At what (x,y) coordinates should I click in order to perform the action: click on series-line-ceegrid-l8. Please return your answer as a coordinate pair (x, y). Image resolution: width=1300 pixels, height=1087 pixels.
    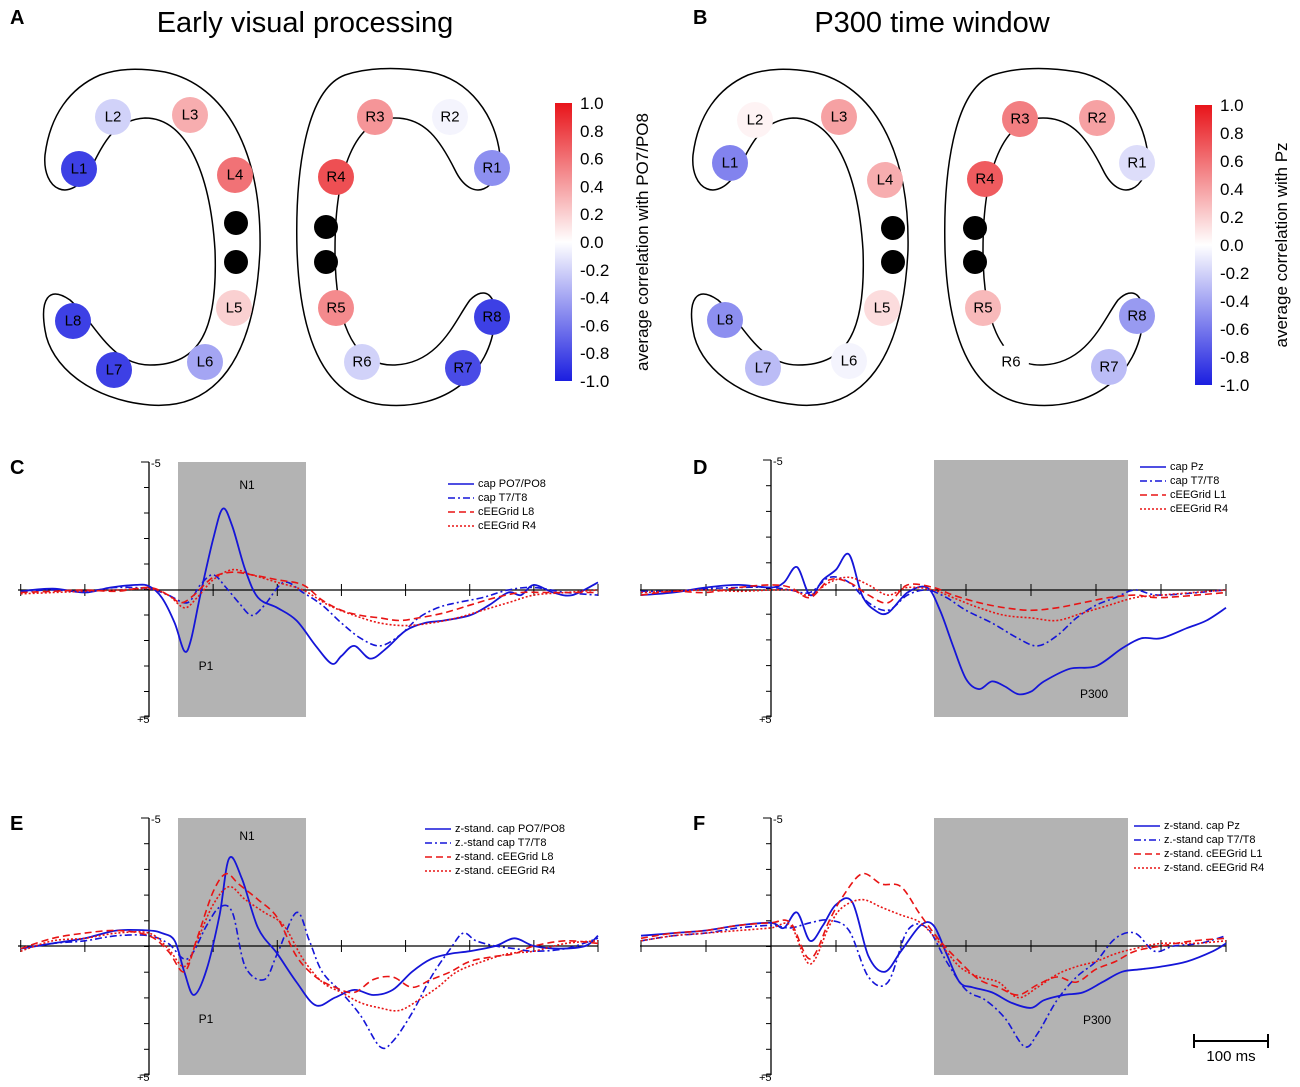
    Looking at the image, I should click on (309, 596).